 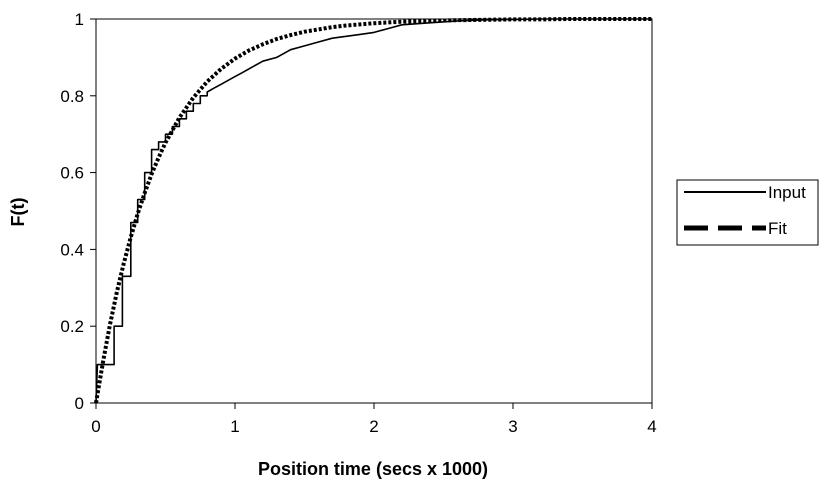 I want to click on legend: Input Fit, so click(x=747, y=212).